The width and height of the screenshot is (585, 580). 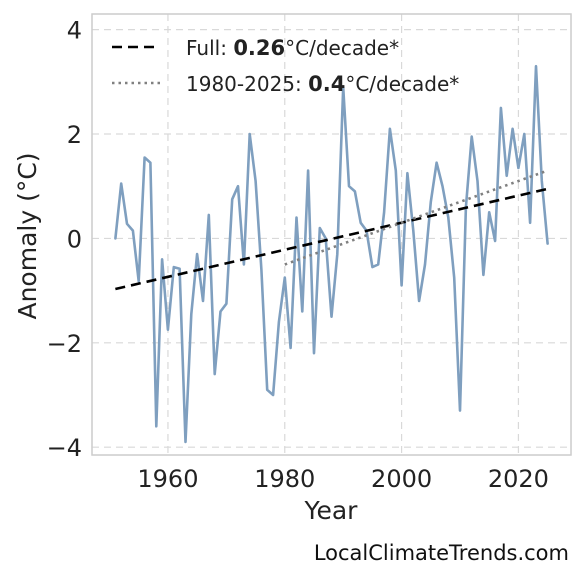 I want to click on legend-recent-name: 1980-2025, so click(x=240, y=84).